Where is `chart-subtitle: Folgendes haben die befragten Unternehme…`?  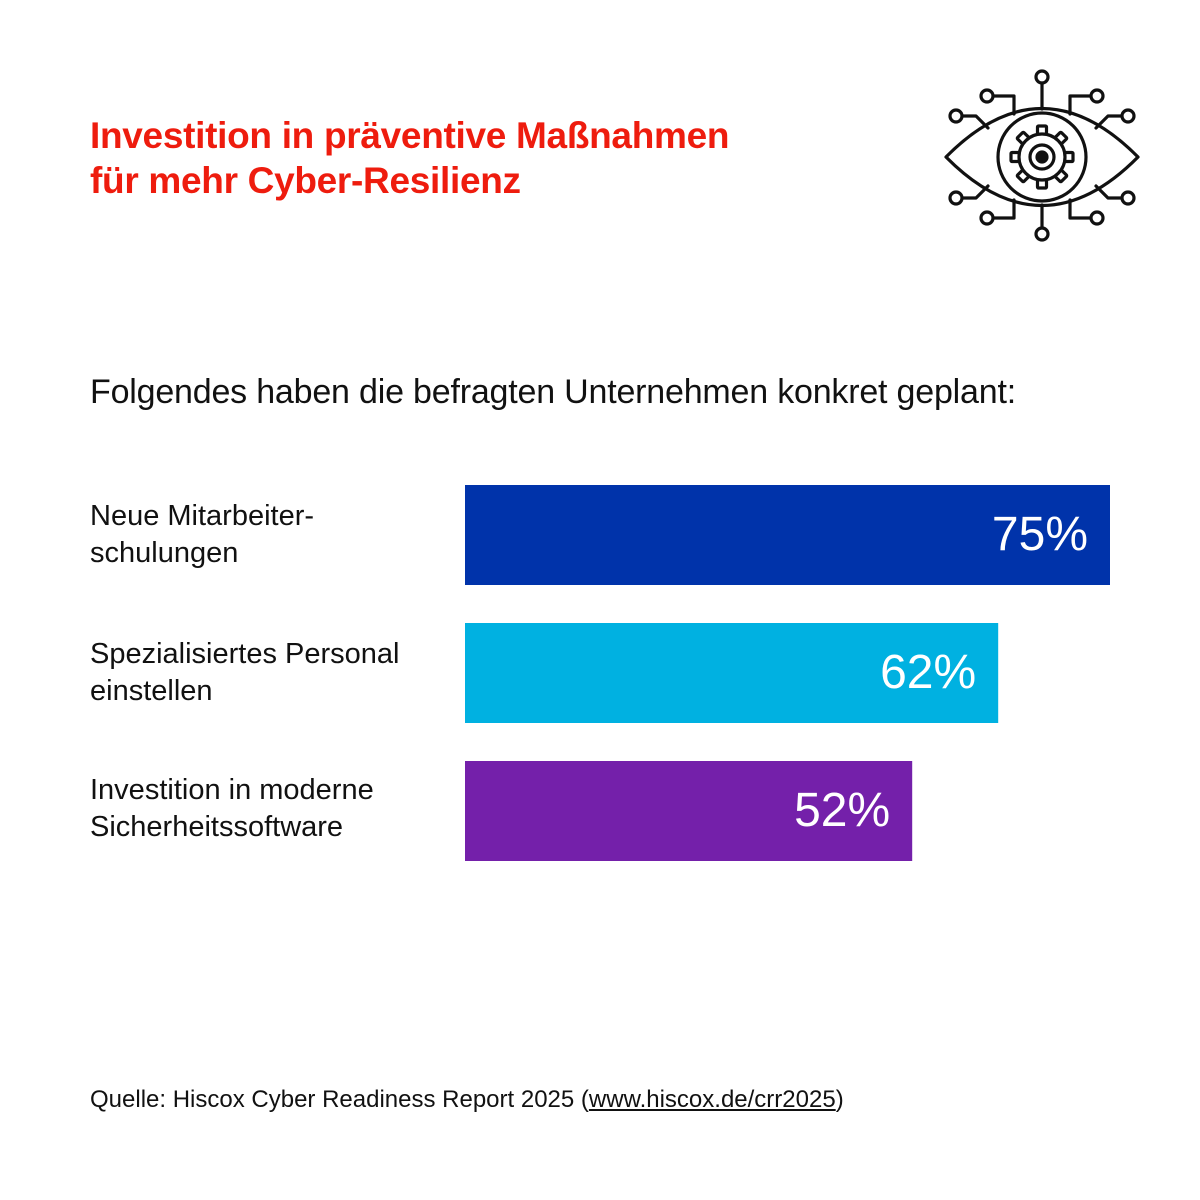 chart-subtitle: Folgendes haben die befragten Unternehme… is located at coordinates (553, 392).